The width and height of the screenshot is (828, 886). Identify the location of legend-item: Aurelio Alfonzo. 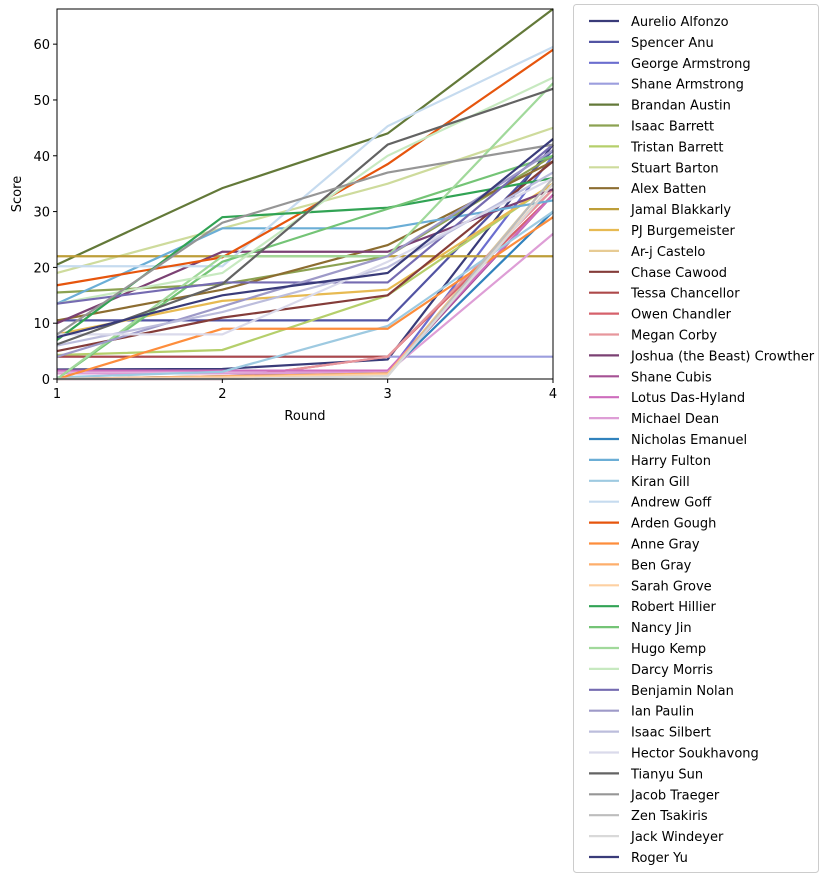
(659, 22).